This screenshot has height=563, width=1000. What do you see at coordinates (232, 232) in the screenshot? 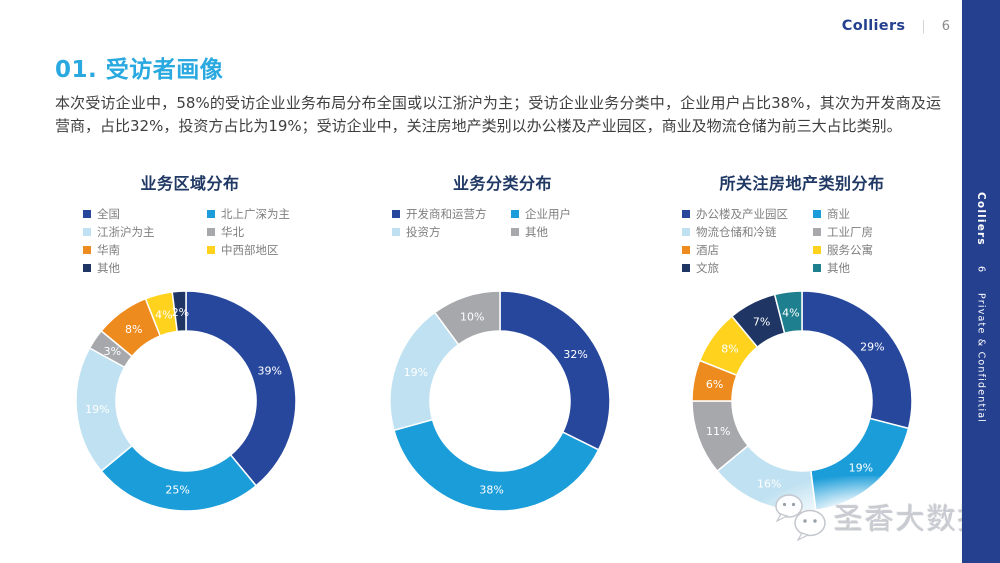
I see `legend-label: 华北` at bounding box center [232, 232].